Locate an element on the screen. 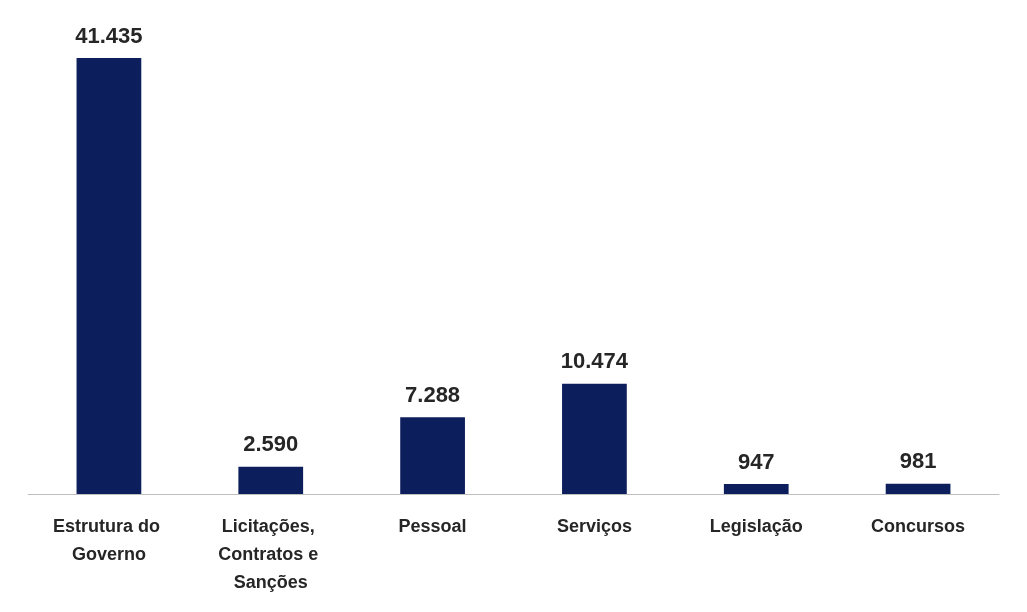 Image resolution: width=1027 pixels, height=612 pixels. data-label: 7.288 is located at coordinates (433, 394).